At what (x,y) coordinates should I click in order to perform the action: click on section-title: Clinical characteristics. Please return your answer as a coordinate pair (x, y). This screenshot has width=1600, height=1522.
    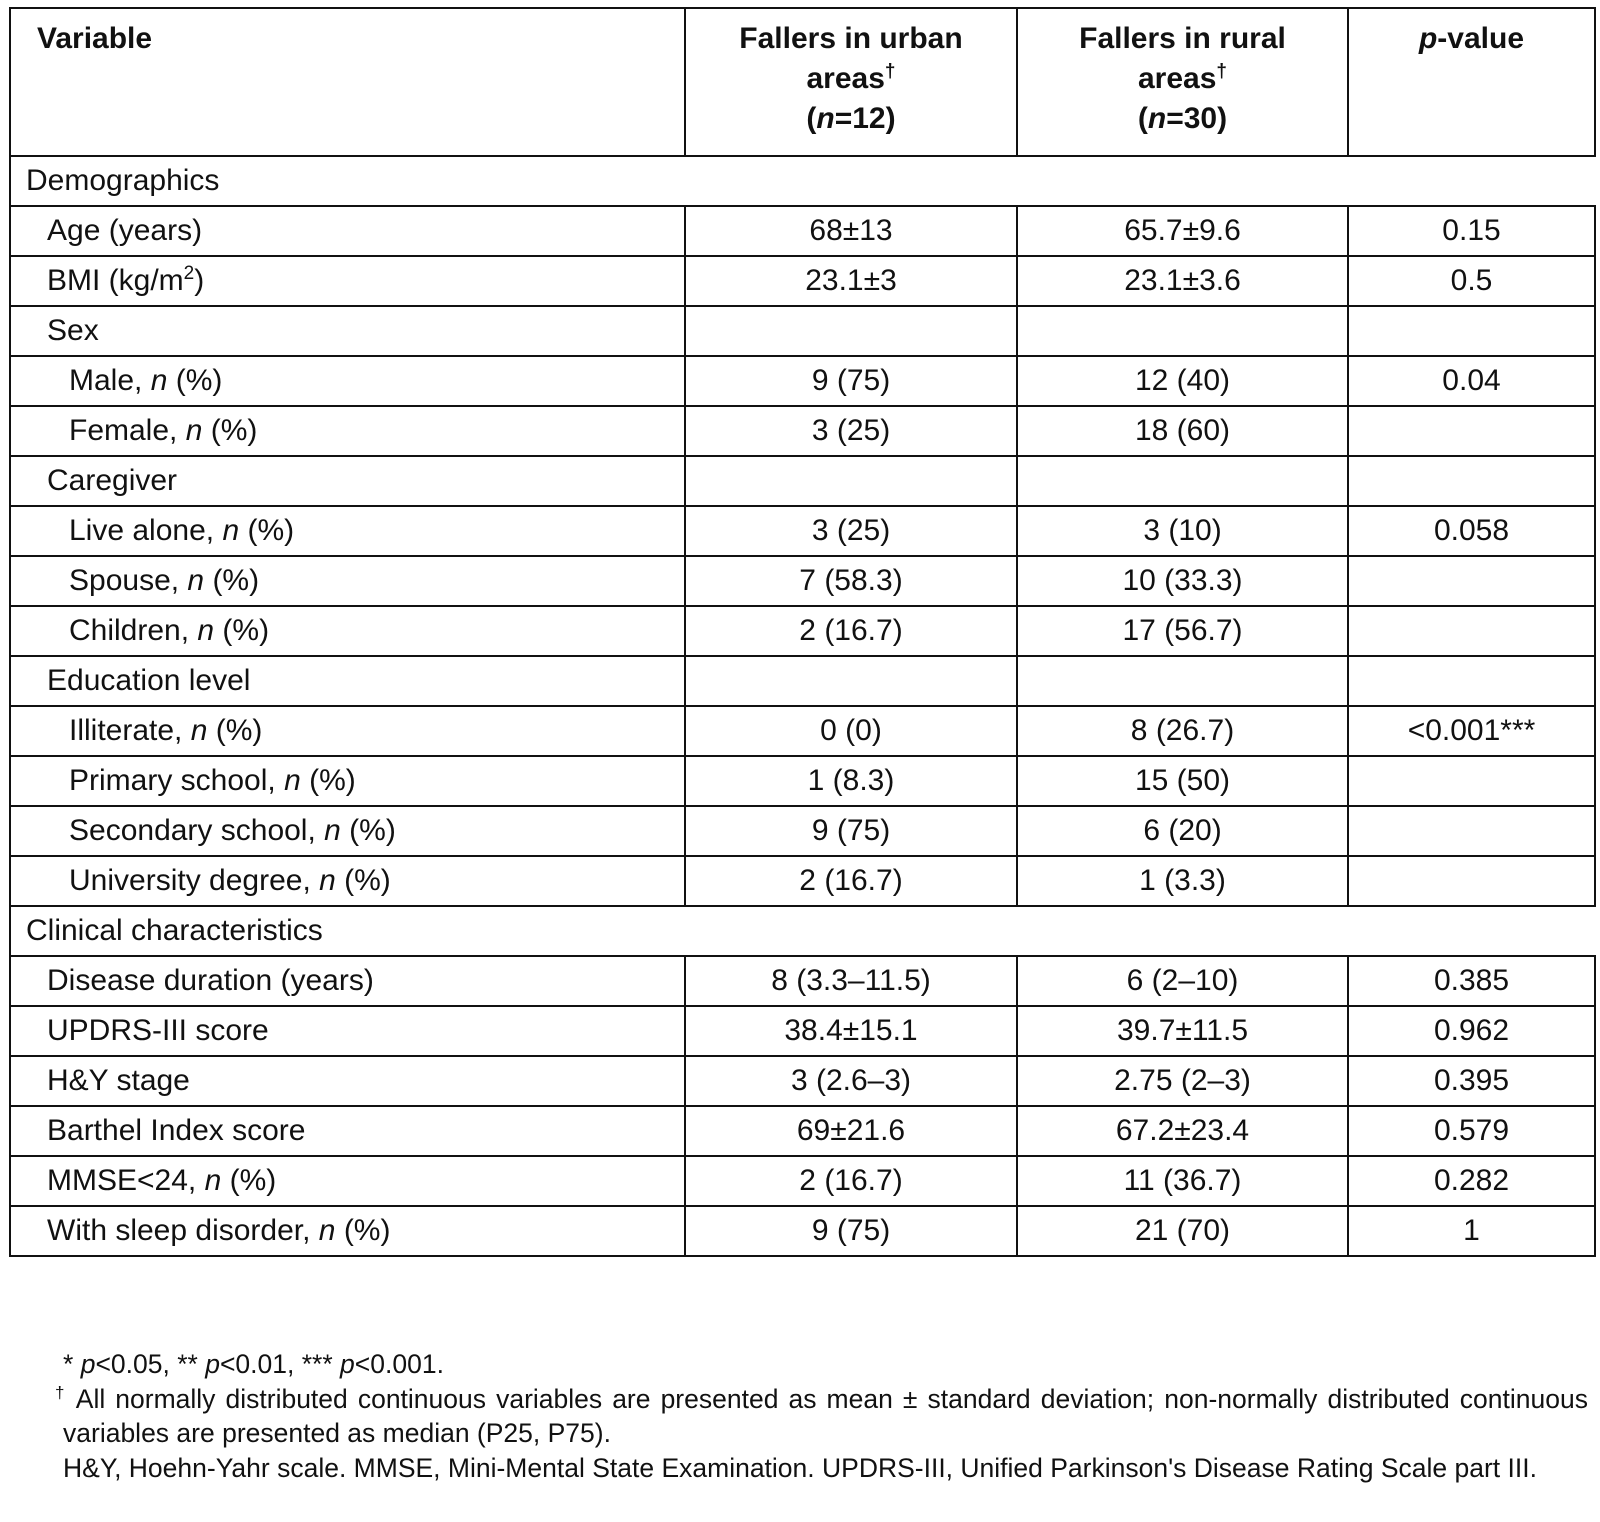
    Looking at the image, I should click on (802, 931).